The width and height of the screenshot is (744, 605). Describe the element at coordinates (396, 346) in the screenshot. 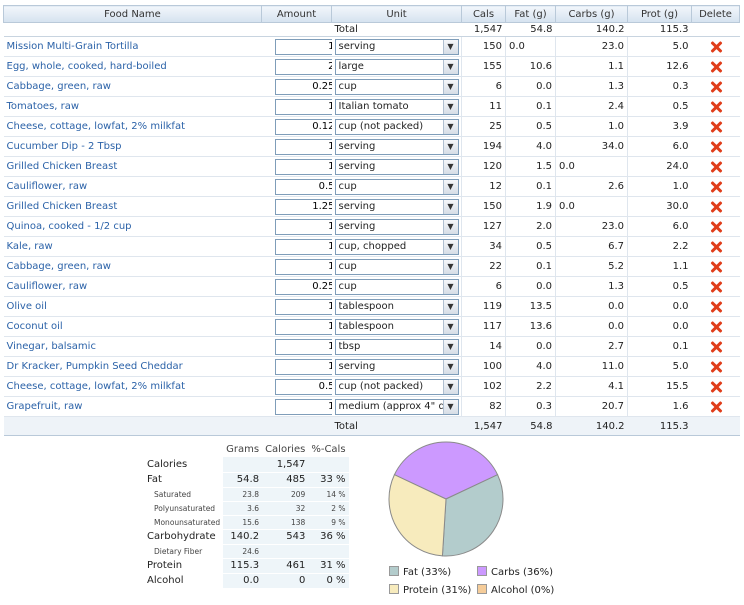

I see `unit-select: tbsp ▼` at that location.